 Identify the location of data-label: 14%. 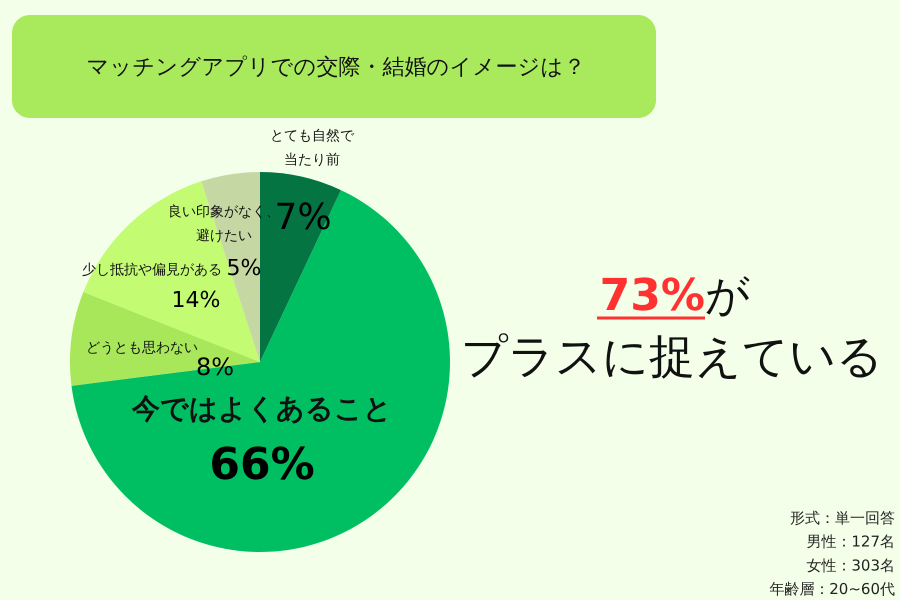
(196, 300).